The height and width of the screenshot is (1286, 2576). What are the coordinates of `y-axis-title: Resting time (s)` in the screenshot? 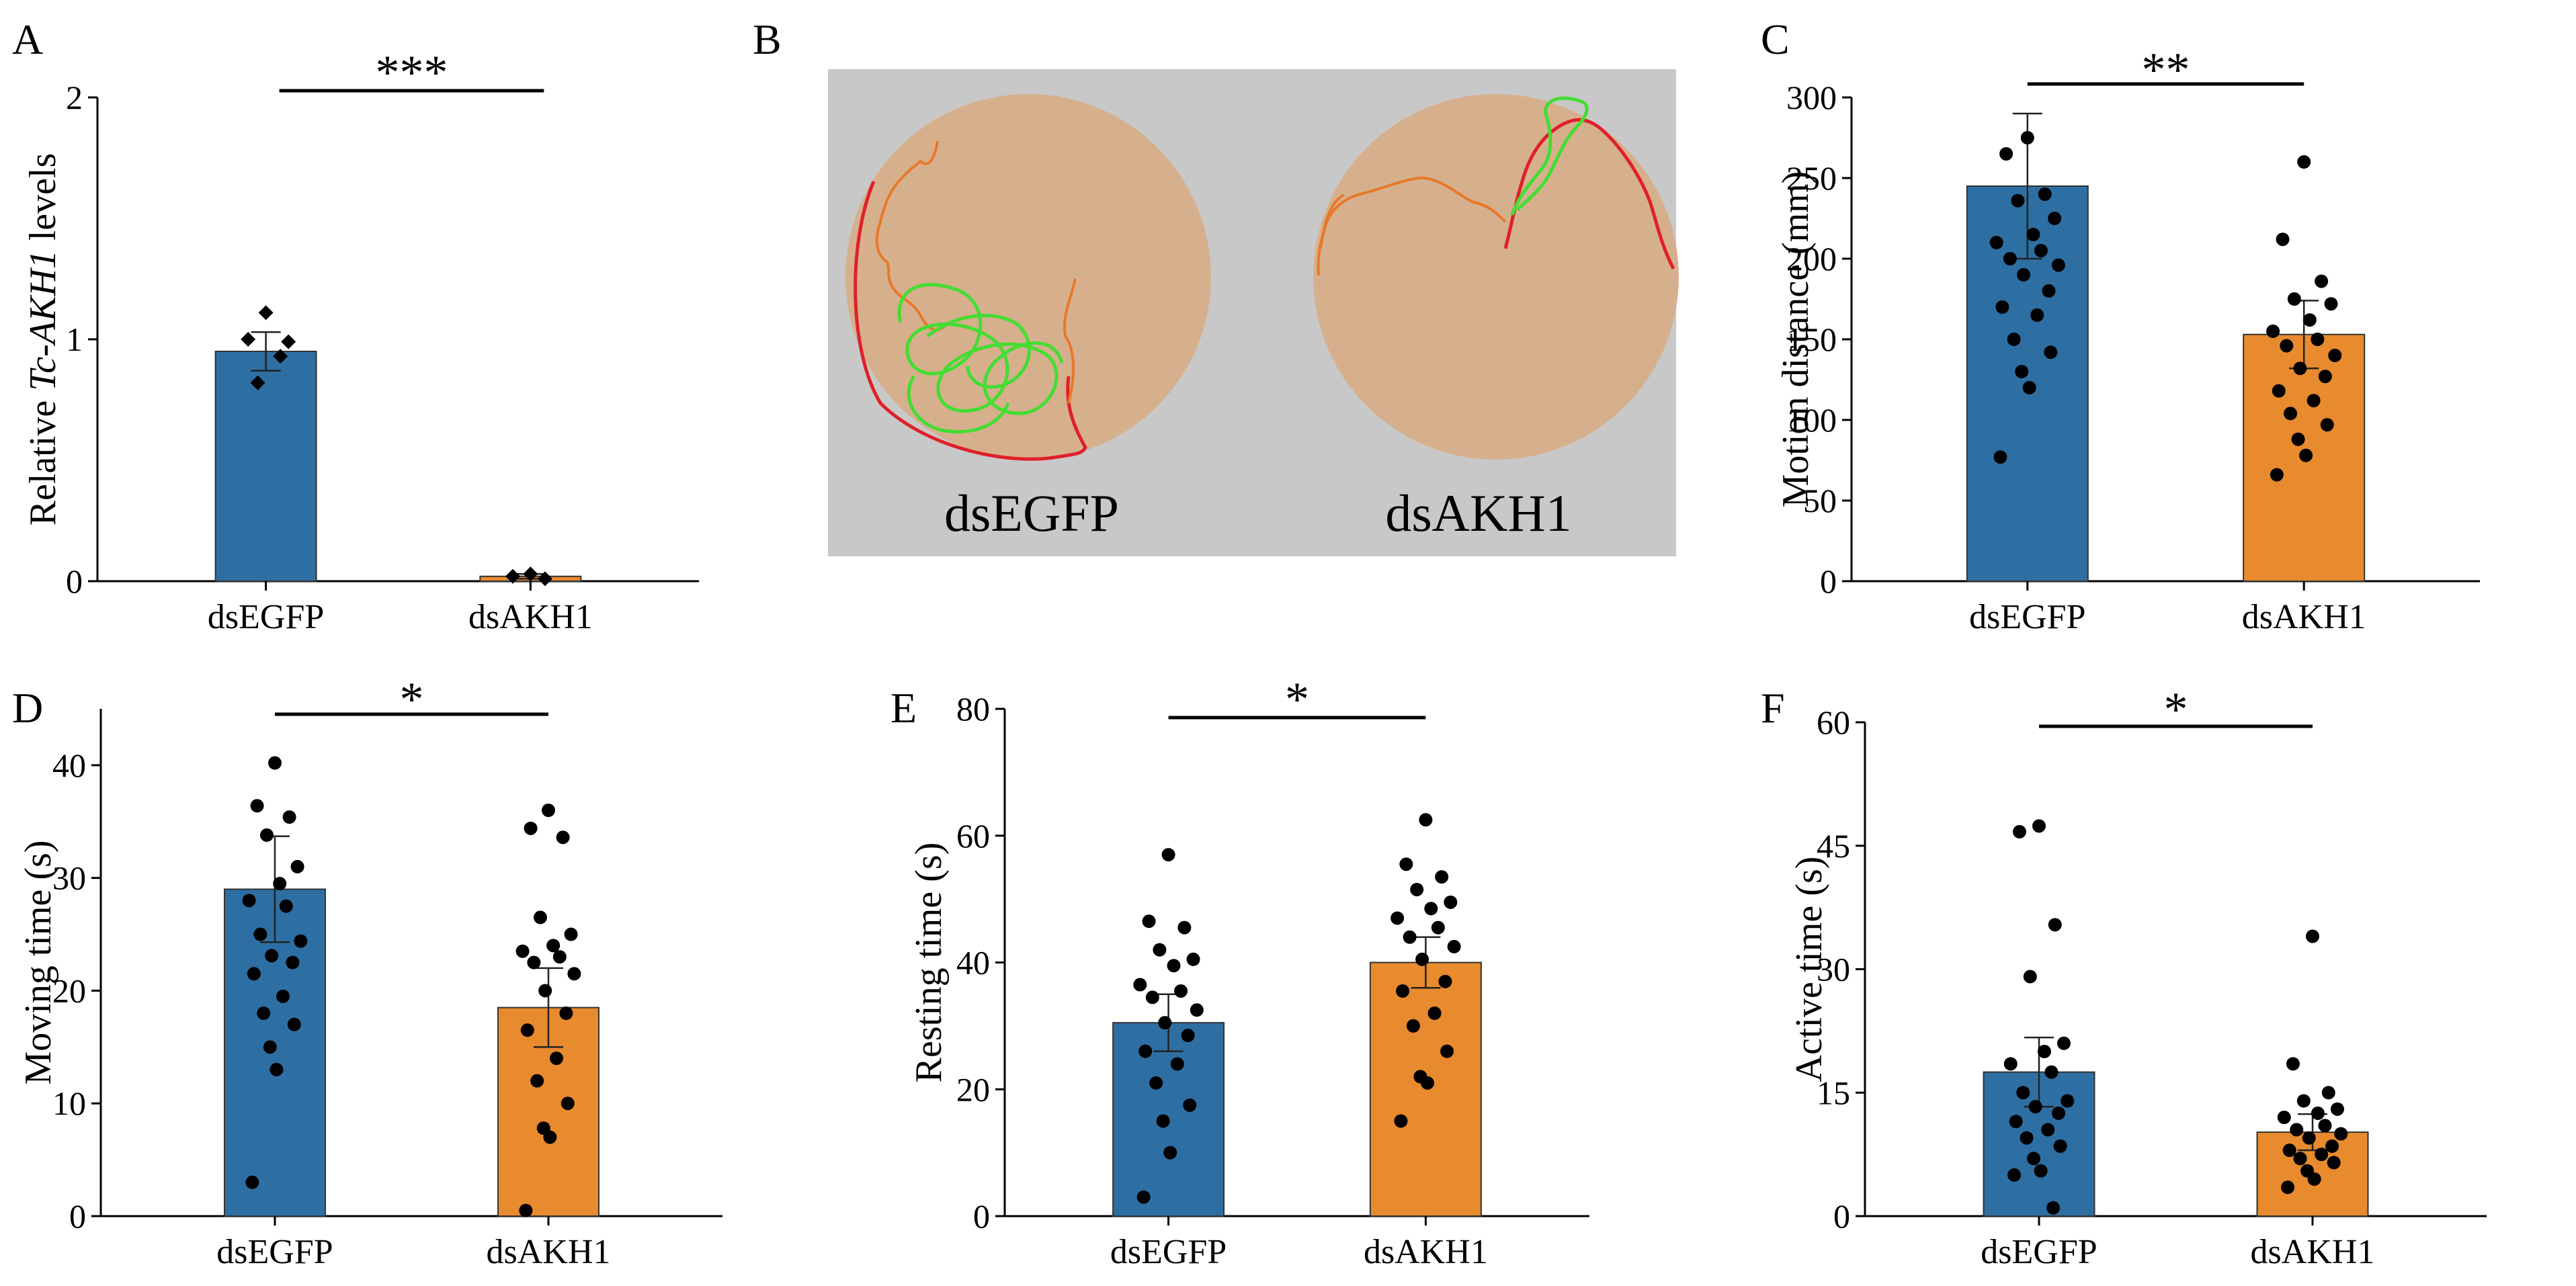 It's located at (929, 963).